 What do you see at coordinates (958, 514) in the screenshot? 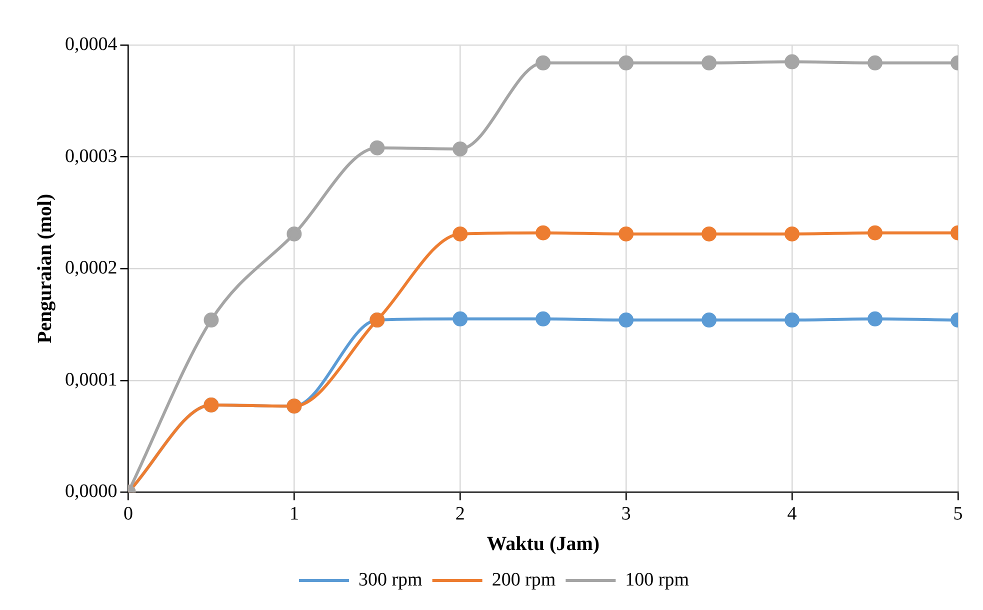
I see `x-tick-label: 5` at bounding box center [958, 514].